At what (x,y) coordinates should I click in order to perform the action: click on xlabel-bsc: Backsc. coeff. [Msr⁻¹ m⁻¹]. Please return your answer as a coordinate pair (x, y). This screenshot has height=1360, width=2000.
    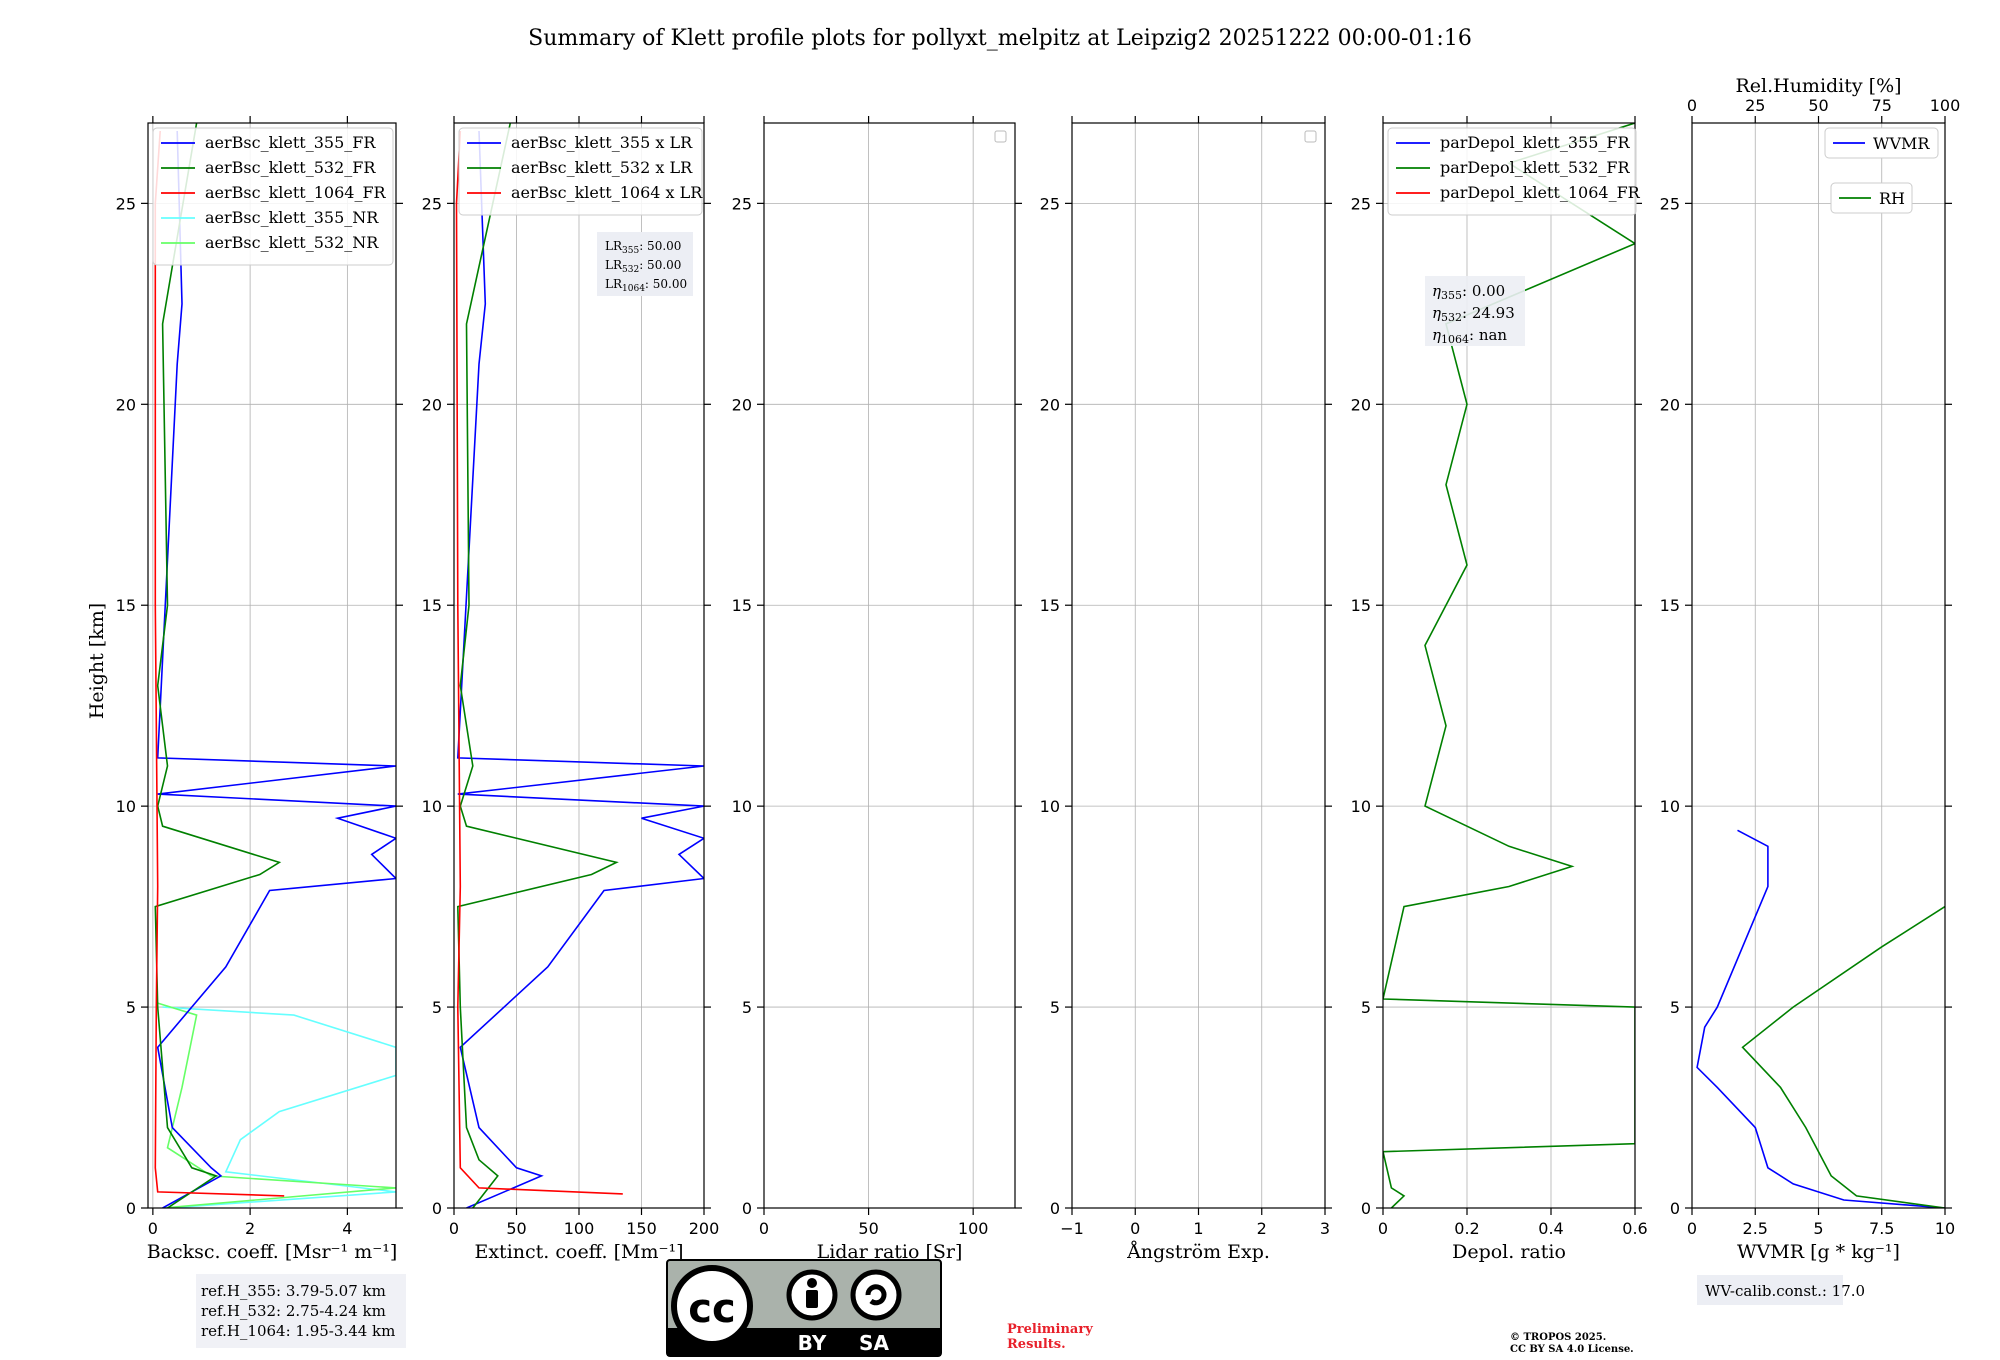
    Looking at the image, I should click on (272, 1252).